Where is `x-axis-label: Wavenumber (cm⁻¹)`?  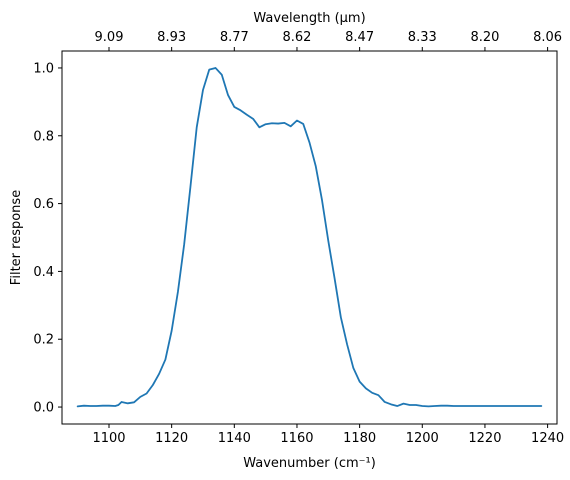 x-axis-label: Wavenumber (cm⁻¹) is located at coordinates (309, 463).